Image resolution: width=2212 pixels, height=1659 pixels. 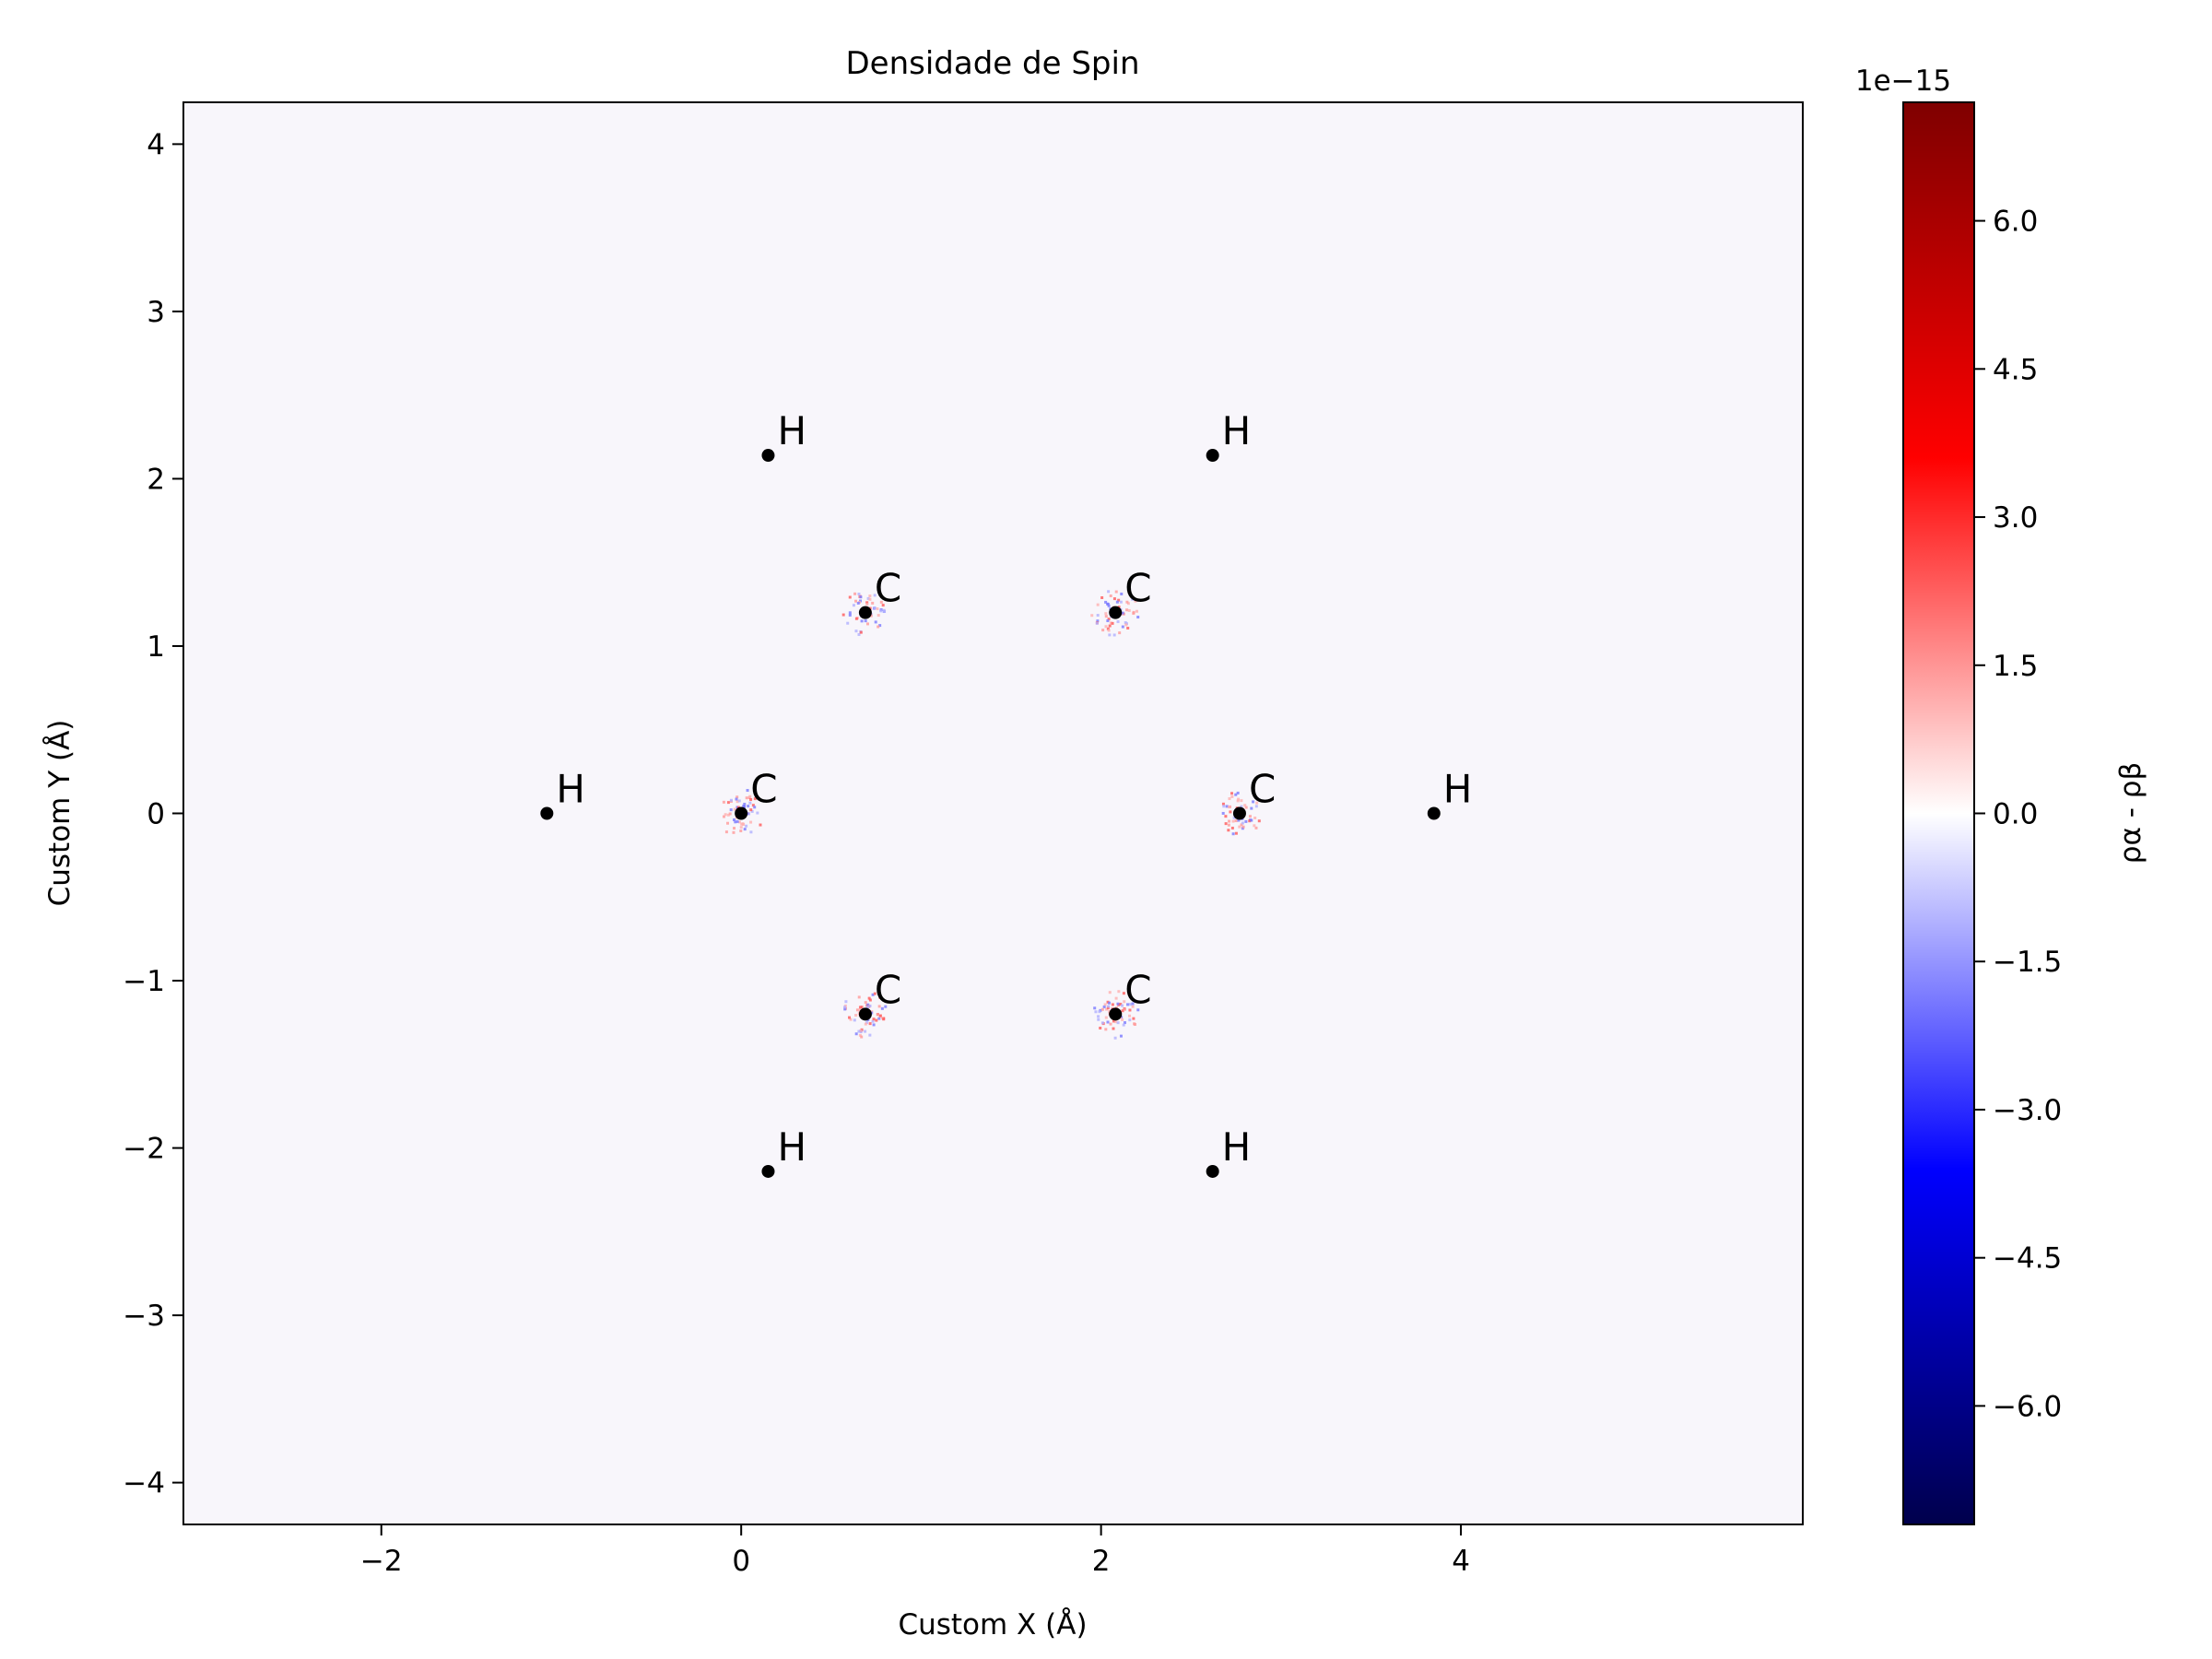 What do you see at coordinates (144, 1149) in the screenshot?
I see `y-tick-label: −2` at bounding box center [144, 1149].